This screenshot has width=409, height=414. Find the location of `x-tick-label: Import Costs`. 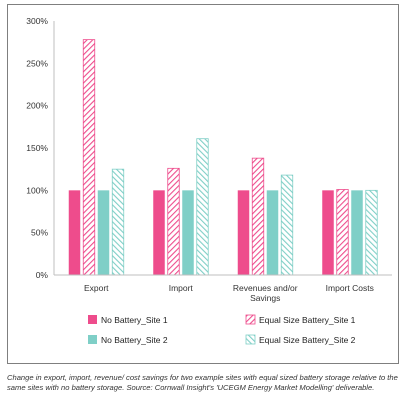

x-tick-label: Import Costs is located at coordinates (350, 288).